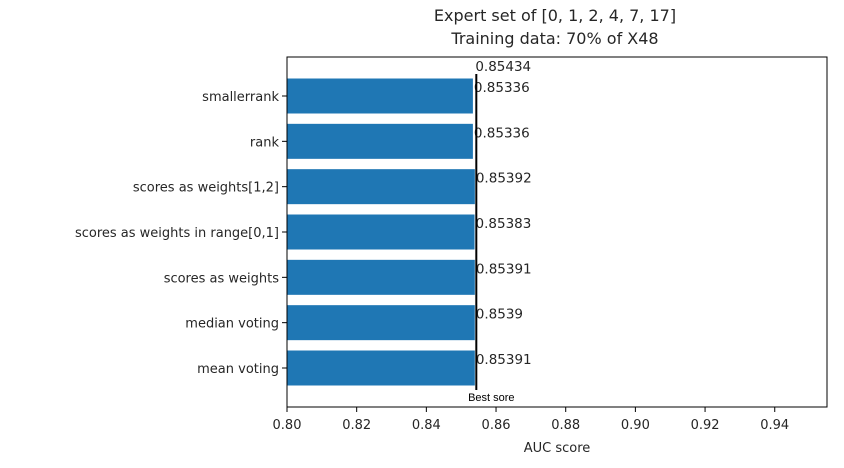 Image resolution: width=844 pixels, height=468 pixels. What do you see at coordinates (503, 67) in the screenshot?
I see `best-score-value-label: 0.85434` at bounding box center [503, 67].